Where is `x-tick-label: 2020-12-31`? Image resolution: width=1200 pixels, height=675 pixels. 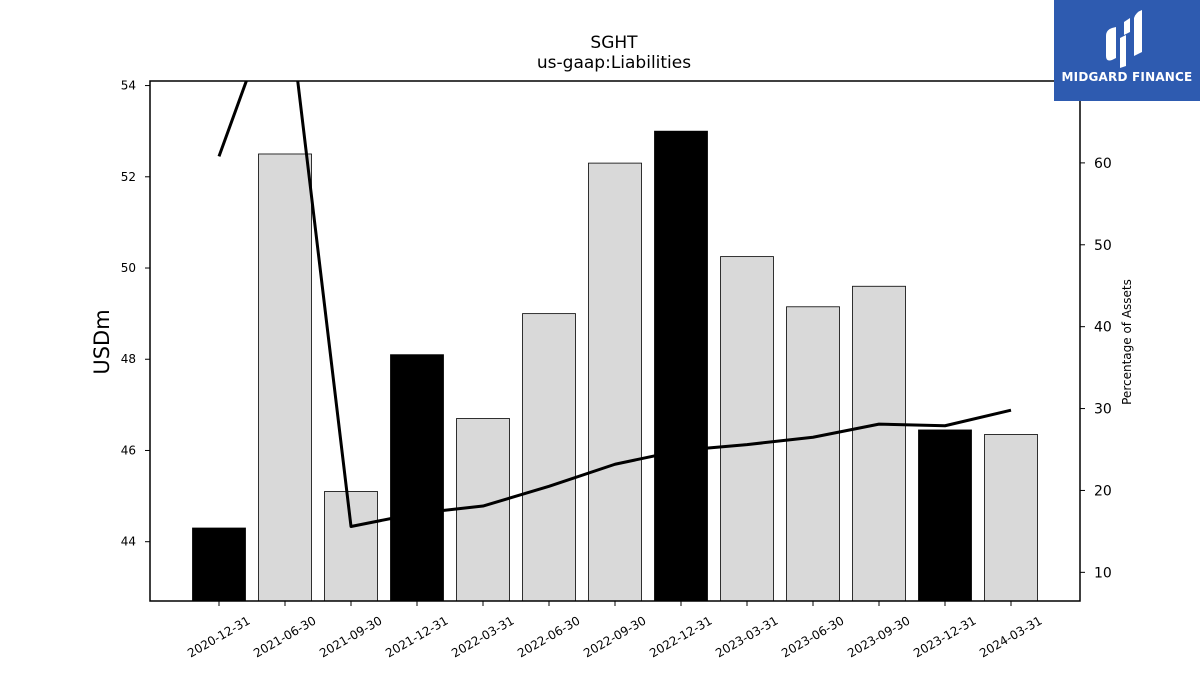
x-tick-label: 2020-12-31 is located at coordinates (218, 636).